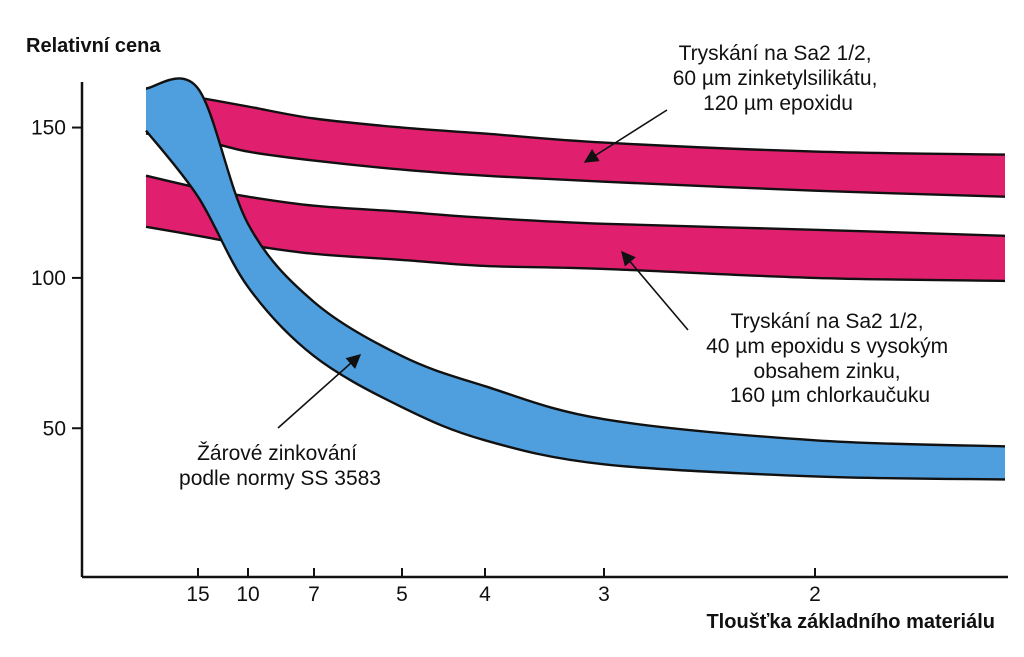 The width and height of the screenshot is (1024, 657). I want to click on annotation-band-2-line-4: 160 µm chlorkaučuku, so click(830, 395).